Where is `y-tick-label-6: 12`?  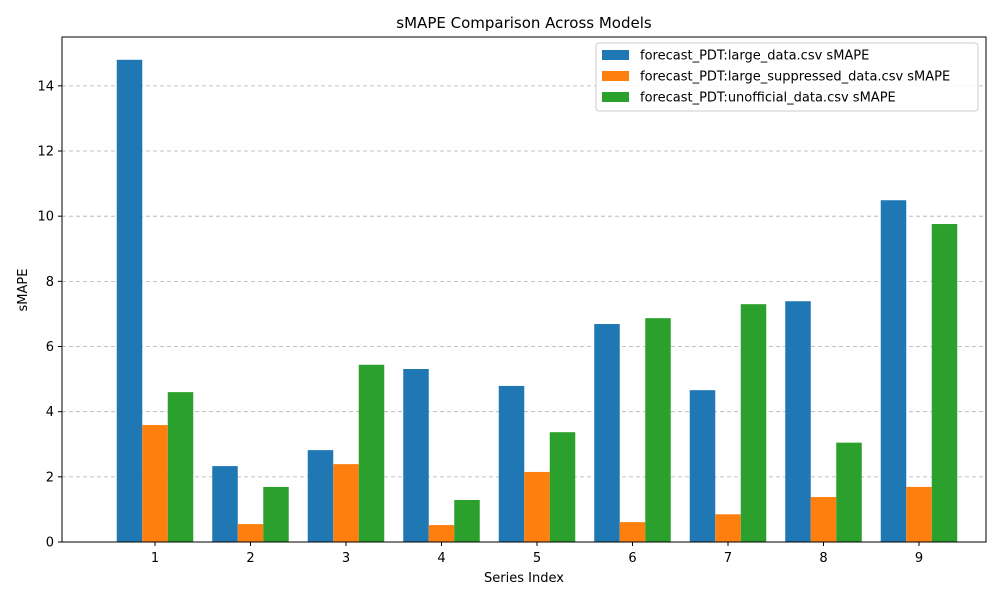
y-tick-label-6: 12 is located at coordinates (45, 152).